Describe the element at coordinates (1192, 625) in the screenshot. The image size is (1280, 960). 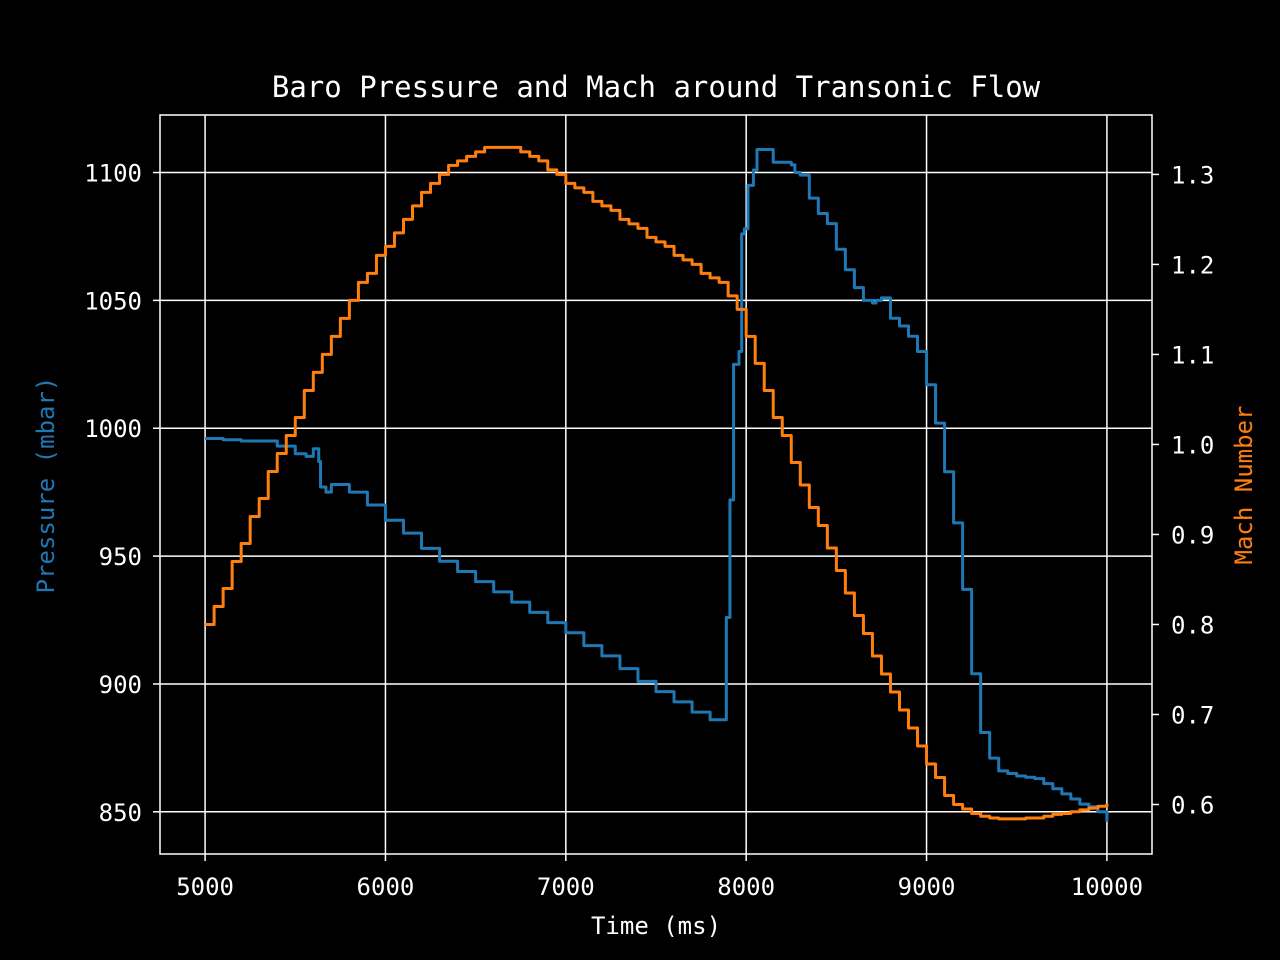
I see `right-y-tick-label: 0.8` at that location.